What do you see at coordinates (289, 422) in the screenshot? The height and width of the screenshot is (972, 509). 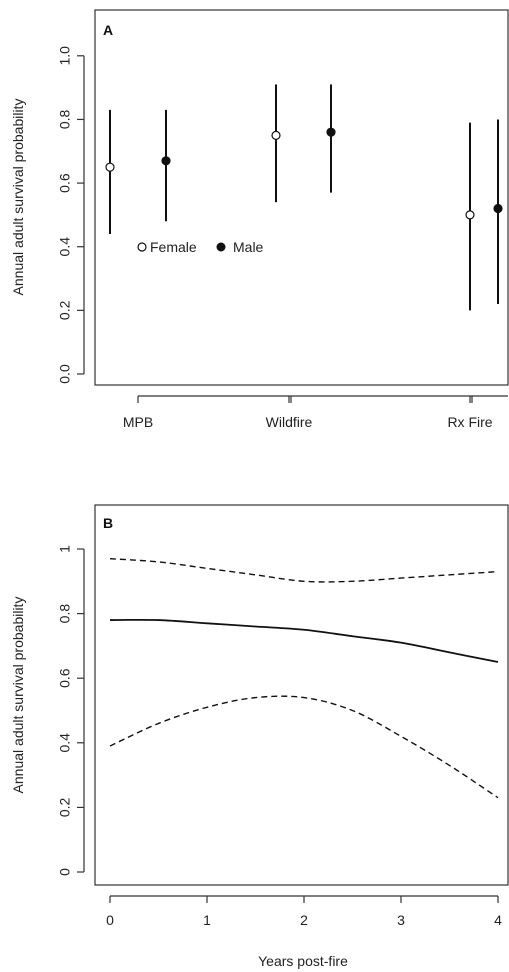 I see `panel-a-x-tick-label: Wildfire` at bounding box center [289, 422].